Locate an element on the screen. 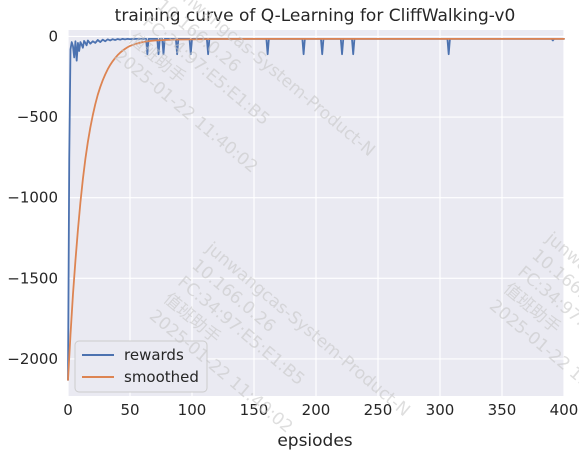 The width and height of the screenshot is (579, 451). x-tick-label: 250 is located at coordinates (378, 410).